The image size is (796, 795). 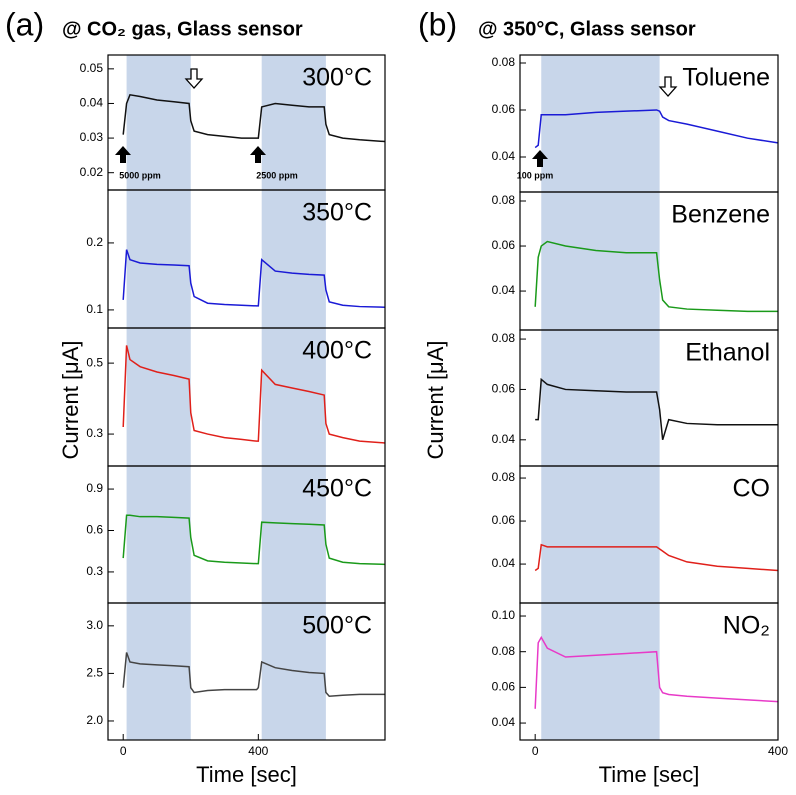 What do you see at coordinates (587, 29) in the screenshot?
I see `panel-title: @ 350°C, Glass sensor` at bounding box center [587, 29].